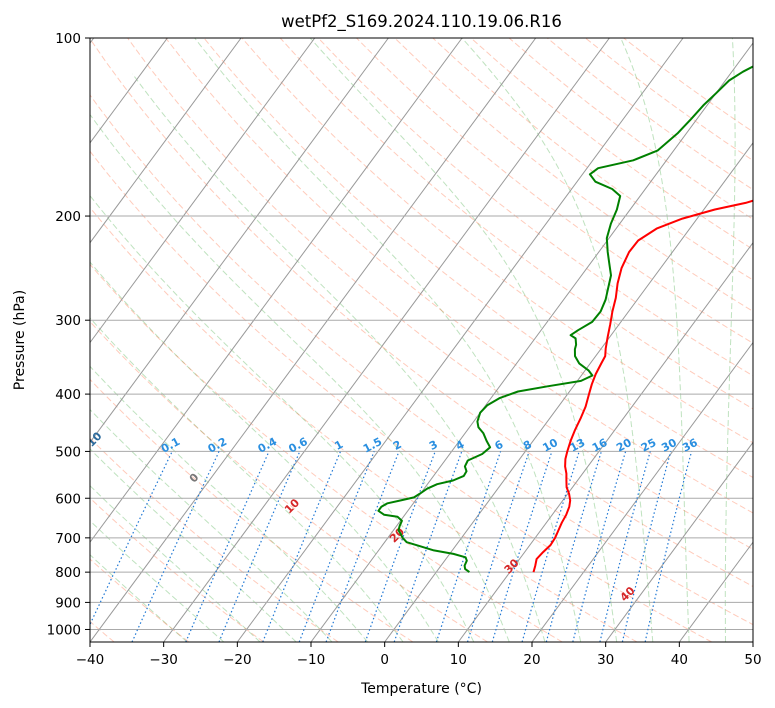  What do you see at coordinates (429, 445) in the screenshot?
I see `mixing-ratio-labels: 0.1 0.2 0.4 0.6 1 1.5 2 3 4 6 8 10 13 16 20 25 30 36` at bounding box center [429, 445].